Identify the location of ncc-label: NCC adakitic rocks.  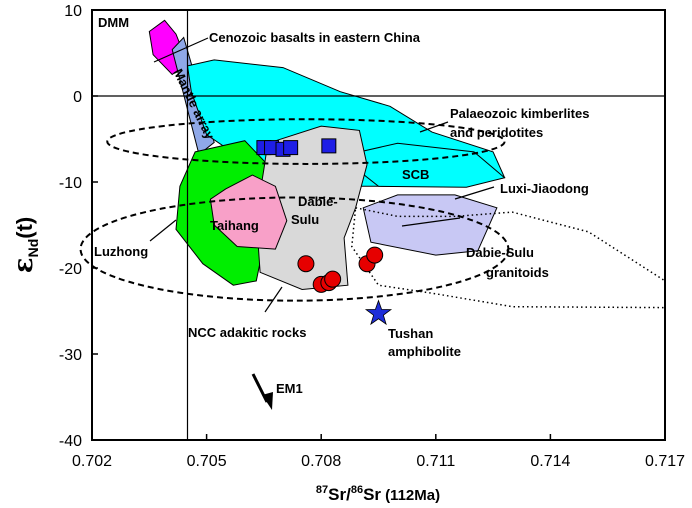
(247, 332).